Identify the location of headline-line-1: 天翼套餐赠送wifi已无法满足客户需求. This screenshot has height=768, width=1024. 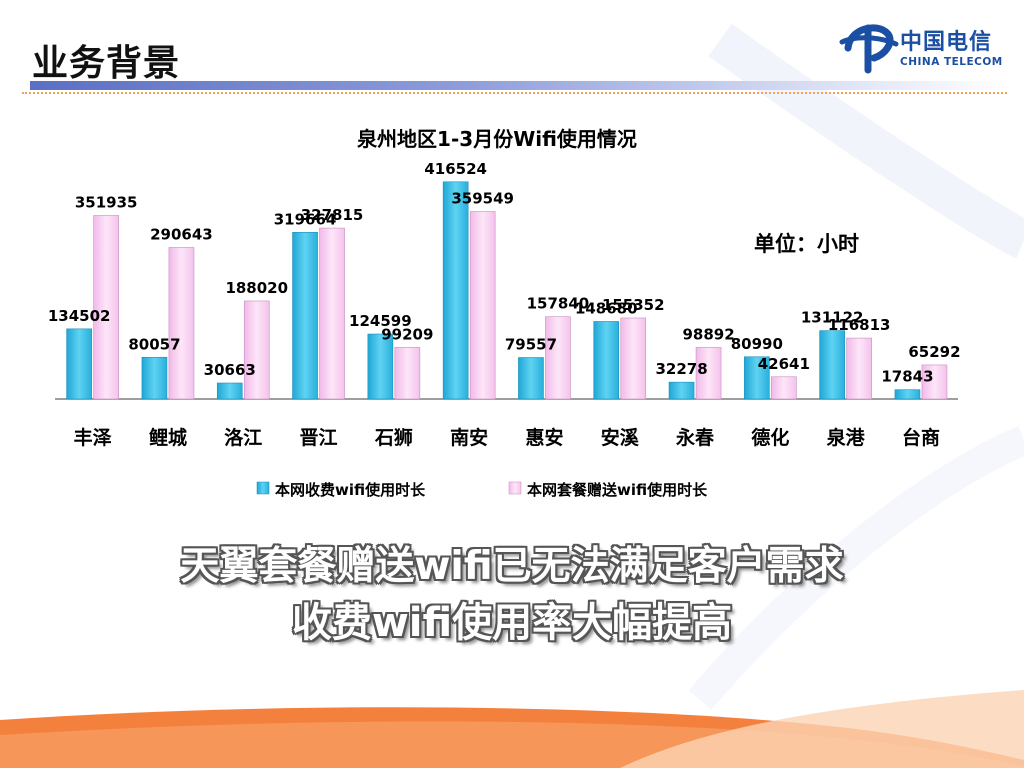
(512, 566).